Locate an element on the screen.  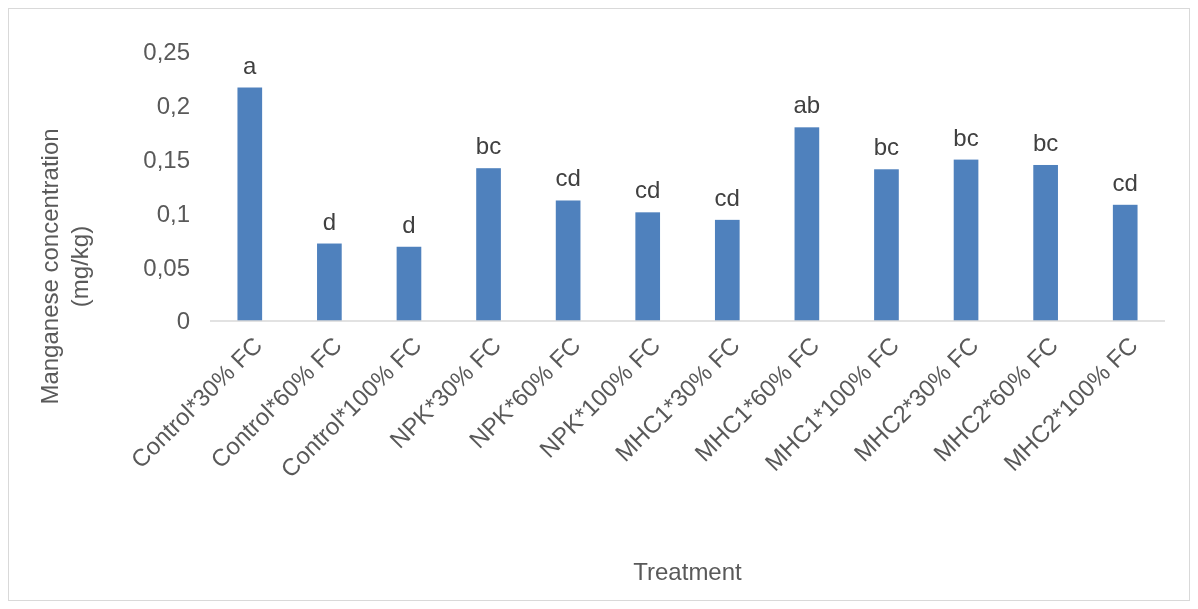
annotation: a is located at coordinates (250, 65).